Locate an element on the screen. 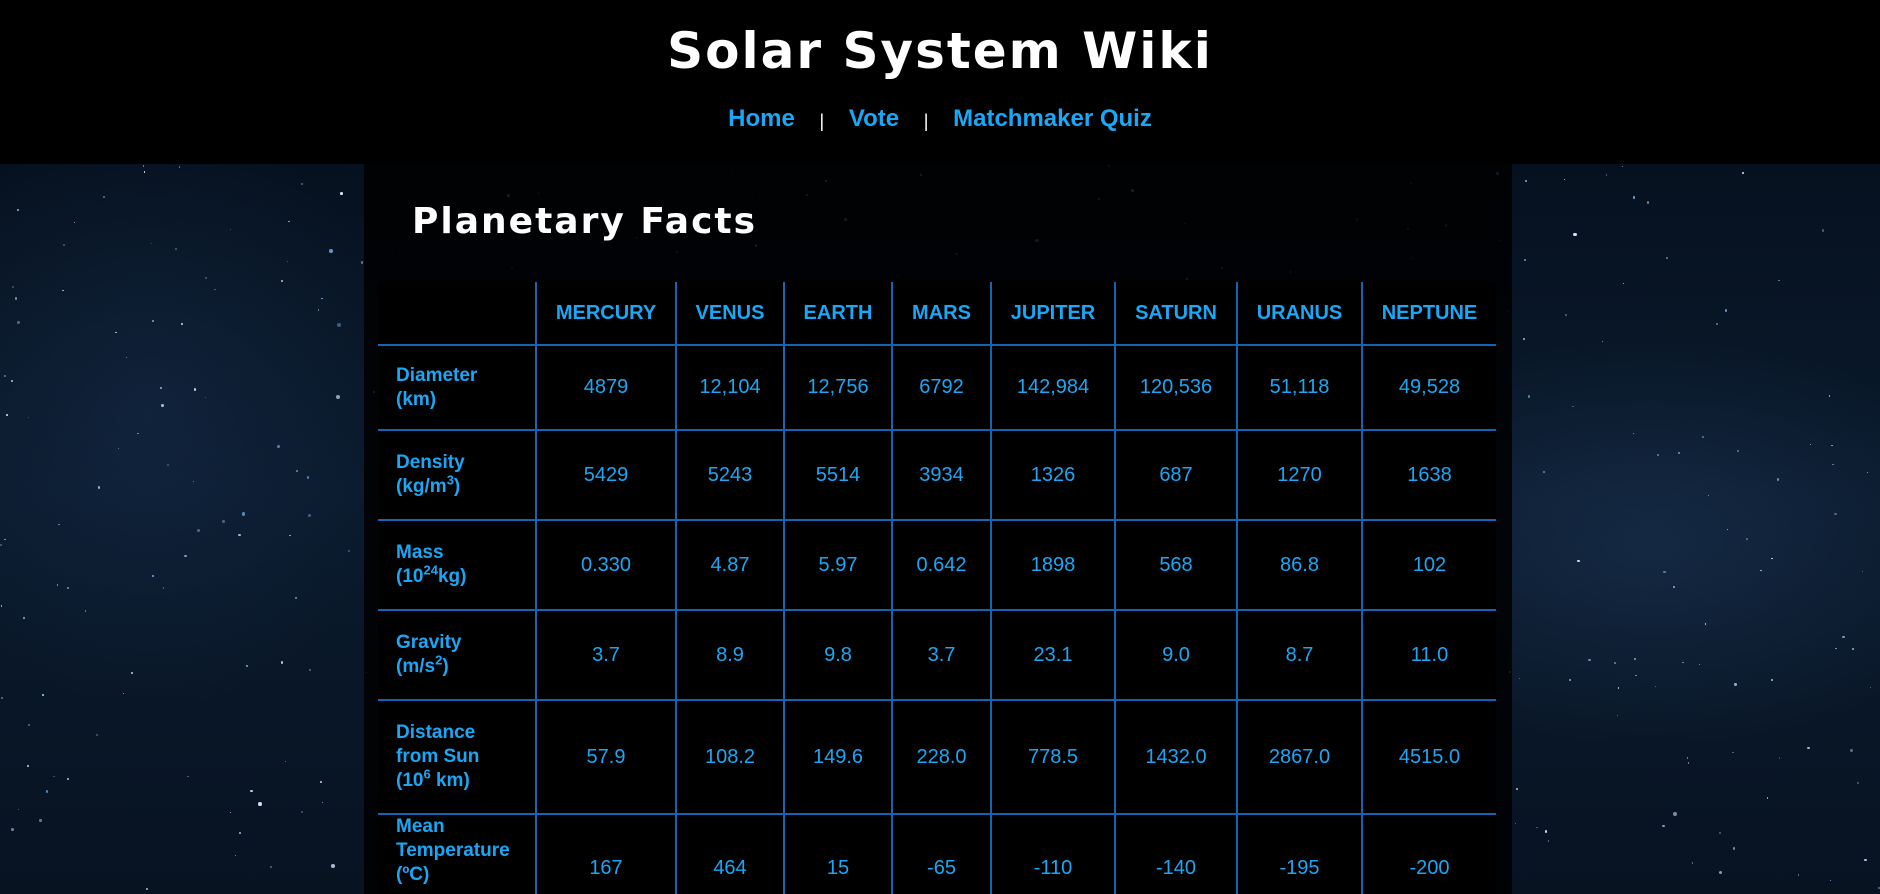  nav-vote-link: Vote is located at coordinates (874, 118).